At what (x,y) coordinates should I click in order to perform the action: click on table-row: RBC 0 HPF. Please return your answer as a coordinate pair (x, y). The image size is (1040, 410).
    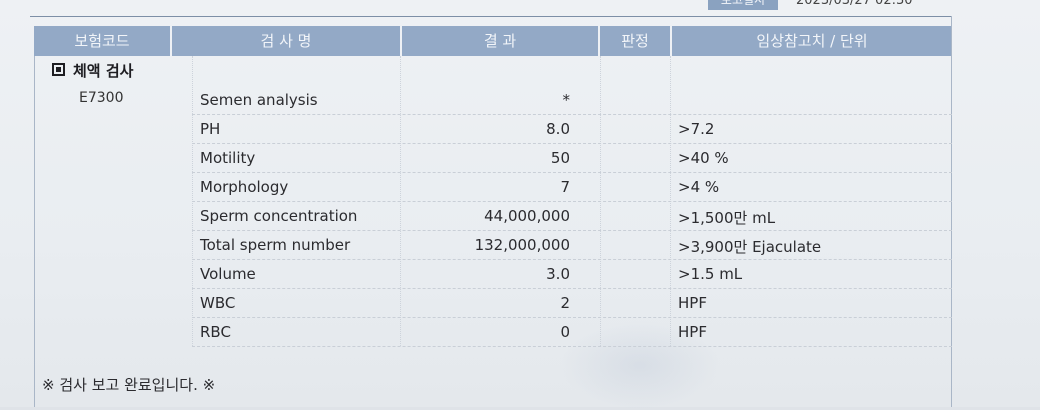
    Looking at the image, I should click on (572, 332).